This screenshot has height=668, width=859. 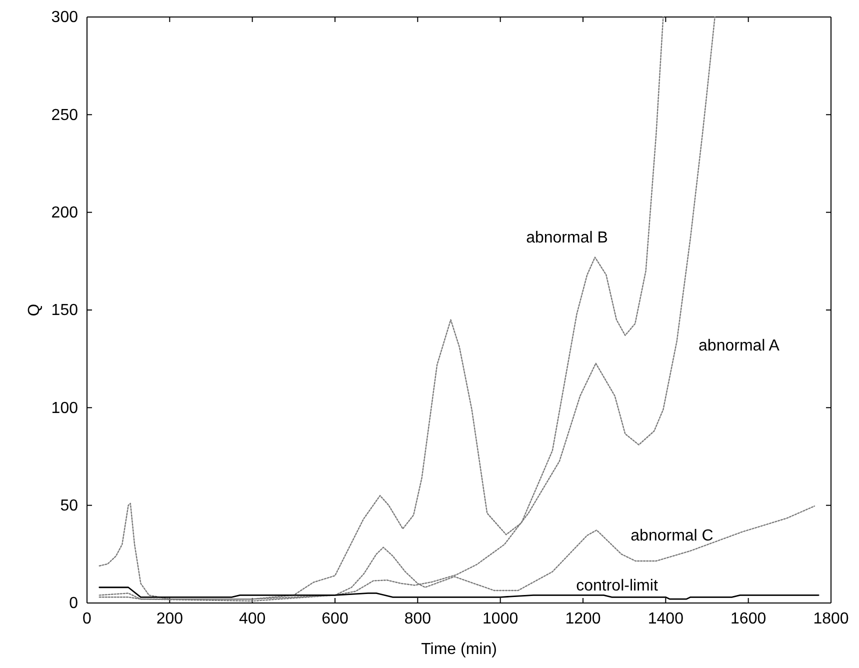 What do you see at coordinates (69, 505) in the screenshot?
I see `y-tick-label: 50` at bounding box center [69, 505].